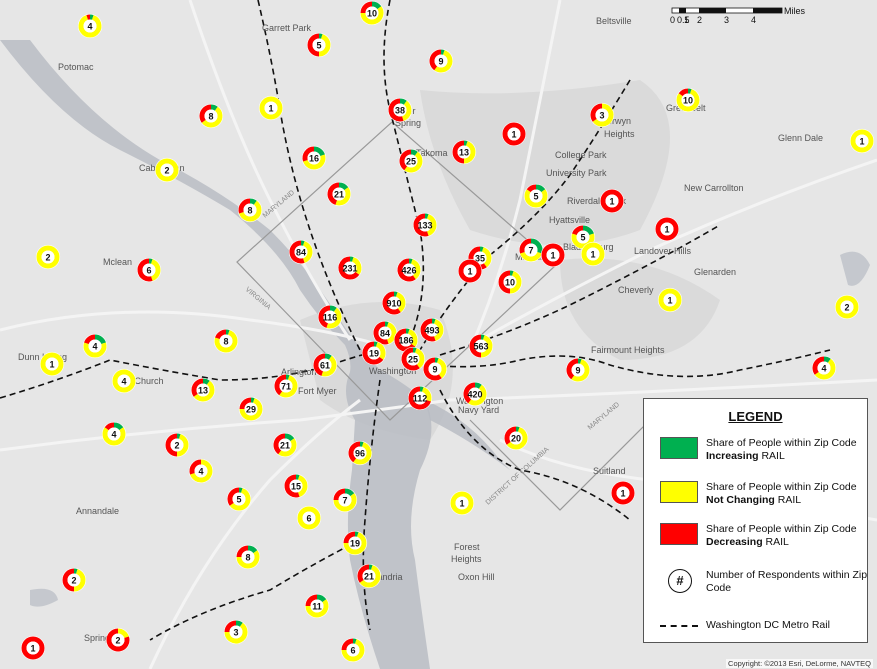 The height and width of the screenshot is (669, 877). Describe the element at coordinates (296, 486) in the screenshot. I see `zip-marker: 15` at that location.